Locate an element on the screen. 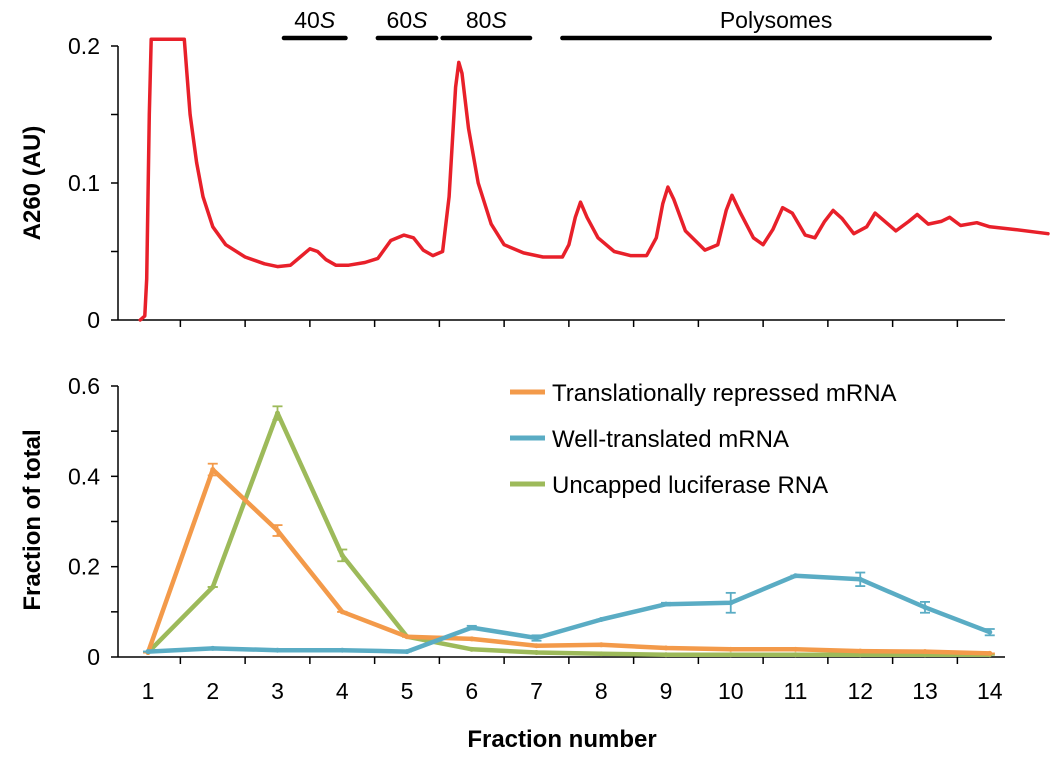 The width and height of the screenshot is (1053, 765). x-tick-label: 10 is located at coordinates (731, 691).